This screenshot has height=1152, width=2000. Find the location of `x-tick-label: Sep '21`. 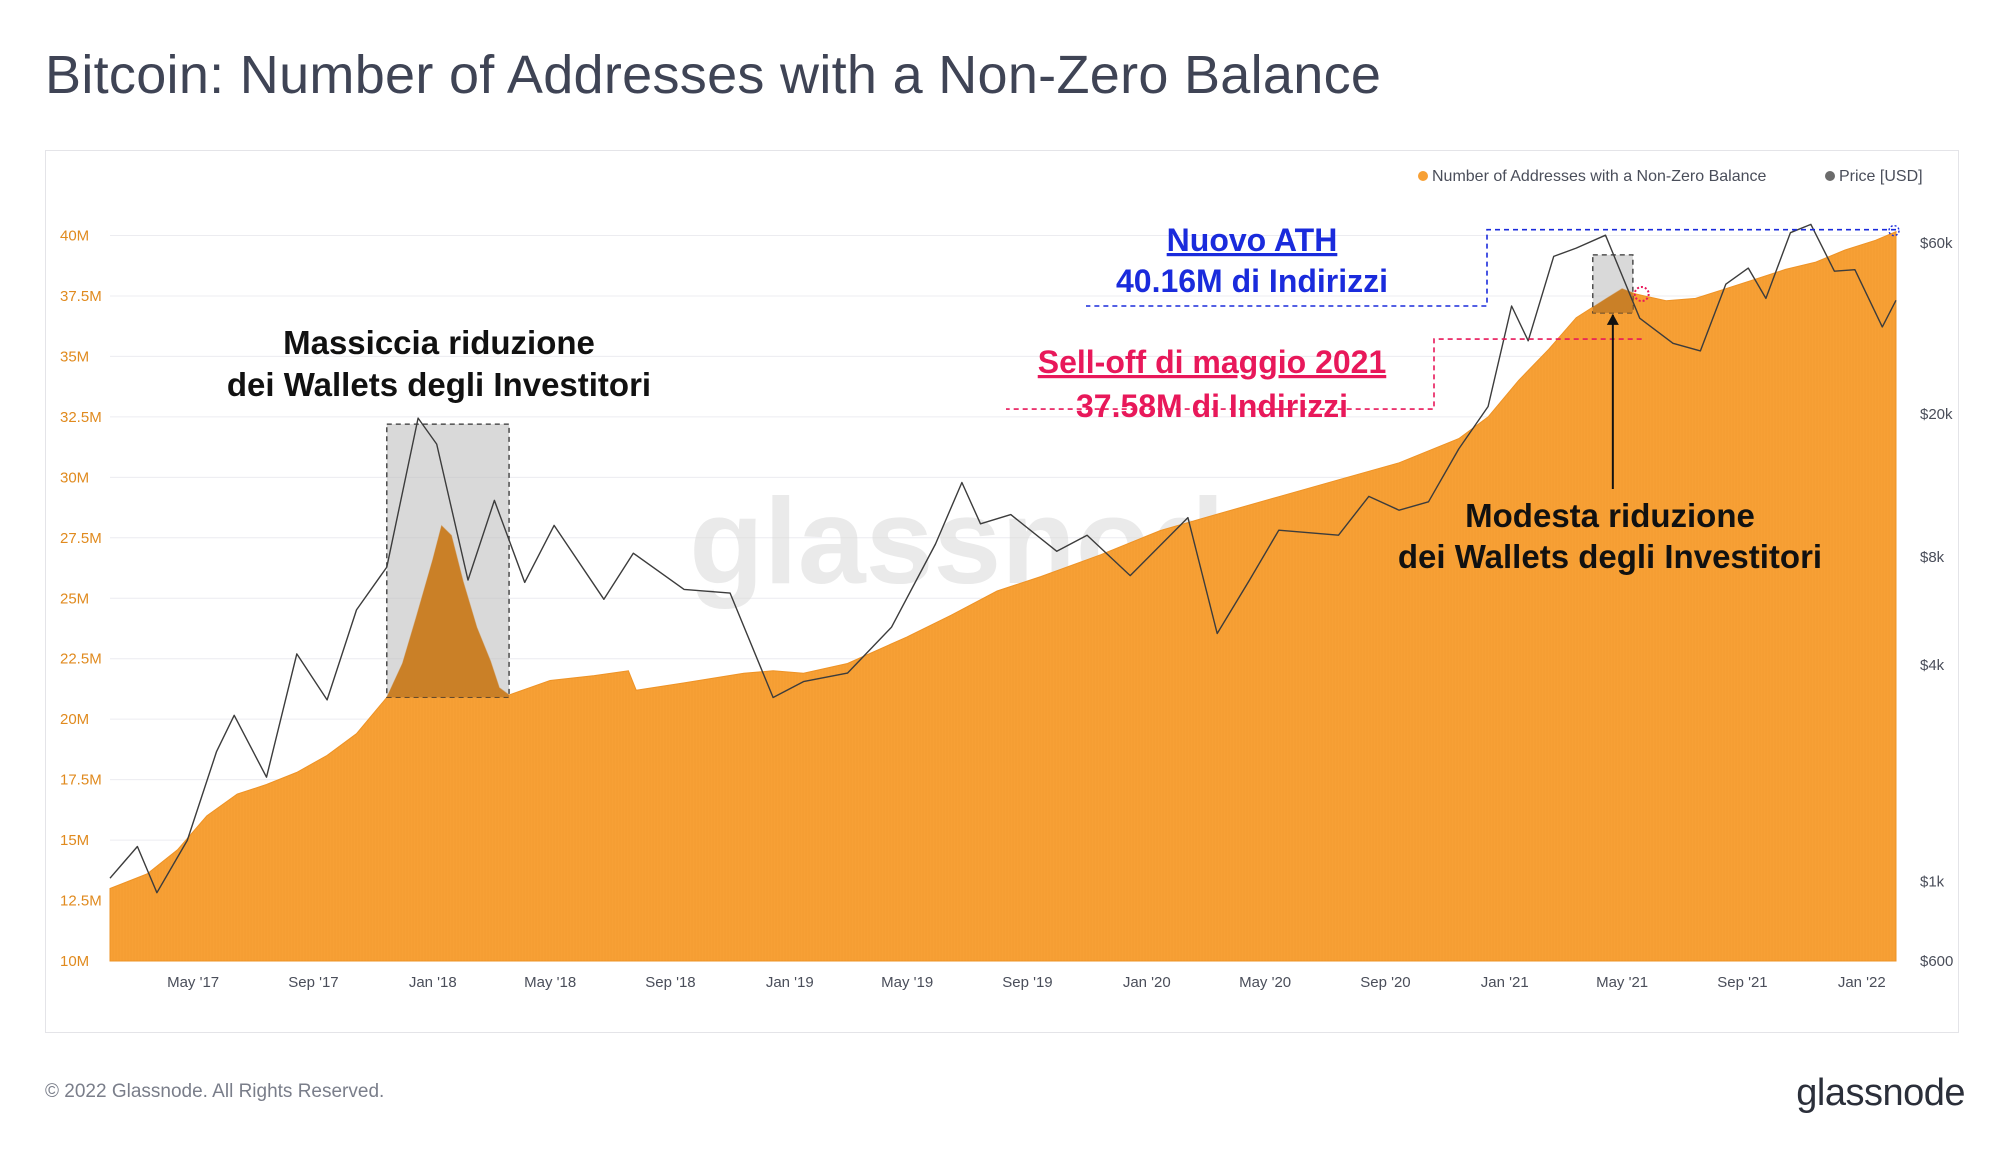

x-tick-label: Sep '21 is located at coordinates (1742, 982).